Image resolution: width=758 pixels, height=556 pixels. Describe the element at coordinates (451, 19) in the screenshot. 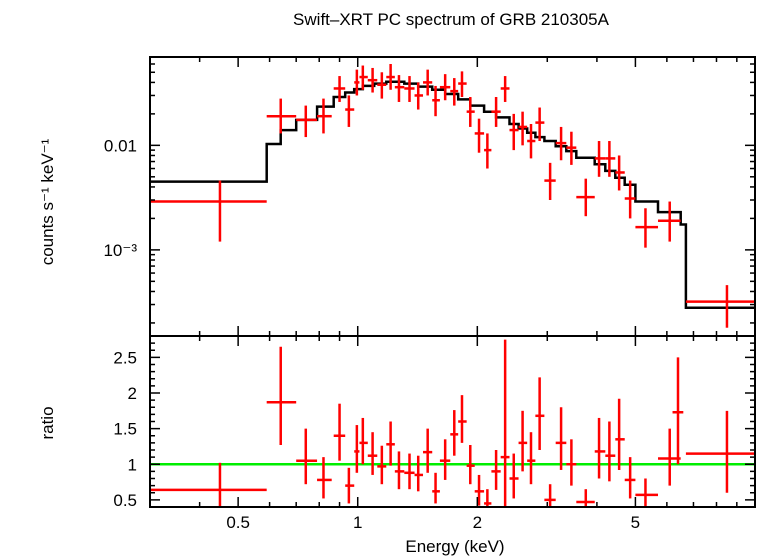

I see `chart-title: Swift–XRT PC spectrum of GRB 210305A` at that location.